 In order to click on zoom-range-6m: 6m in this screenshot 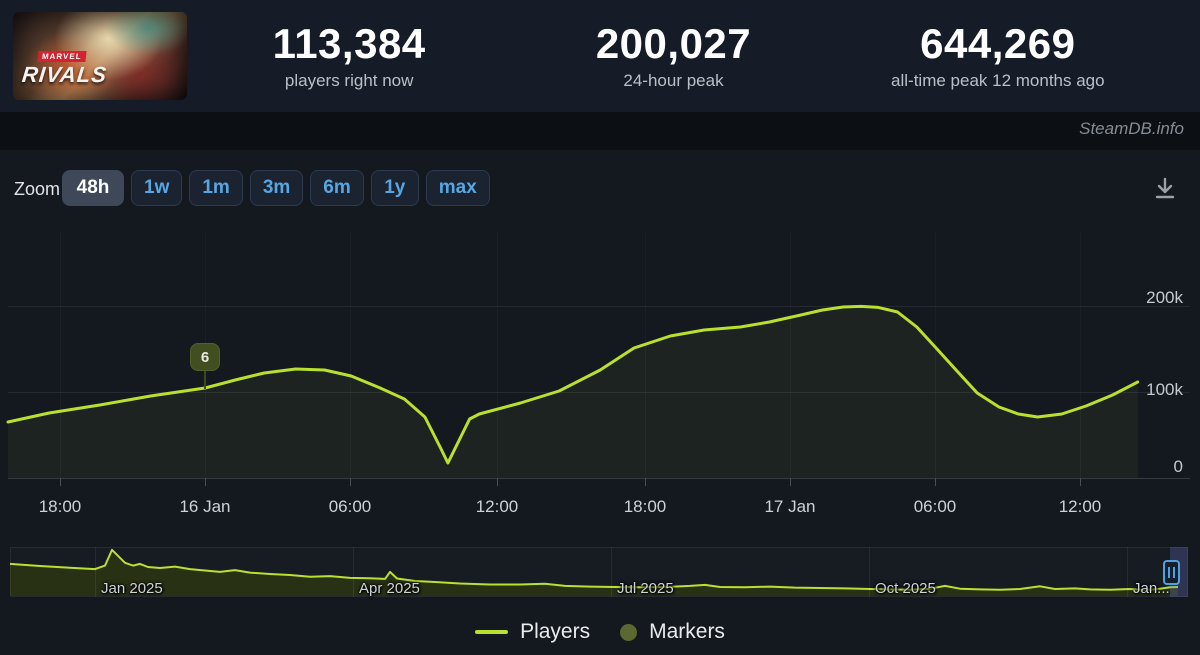, I will do `click(337, 188)`.